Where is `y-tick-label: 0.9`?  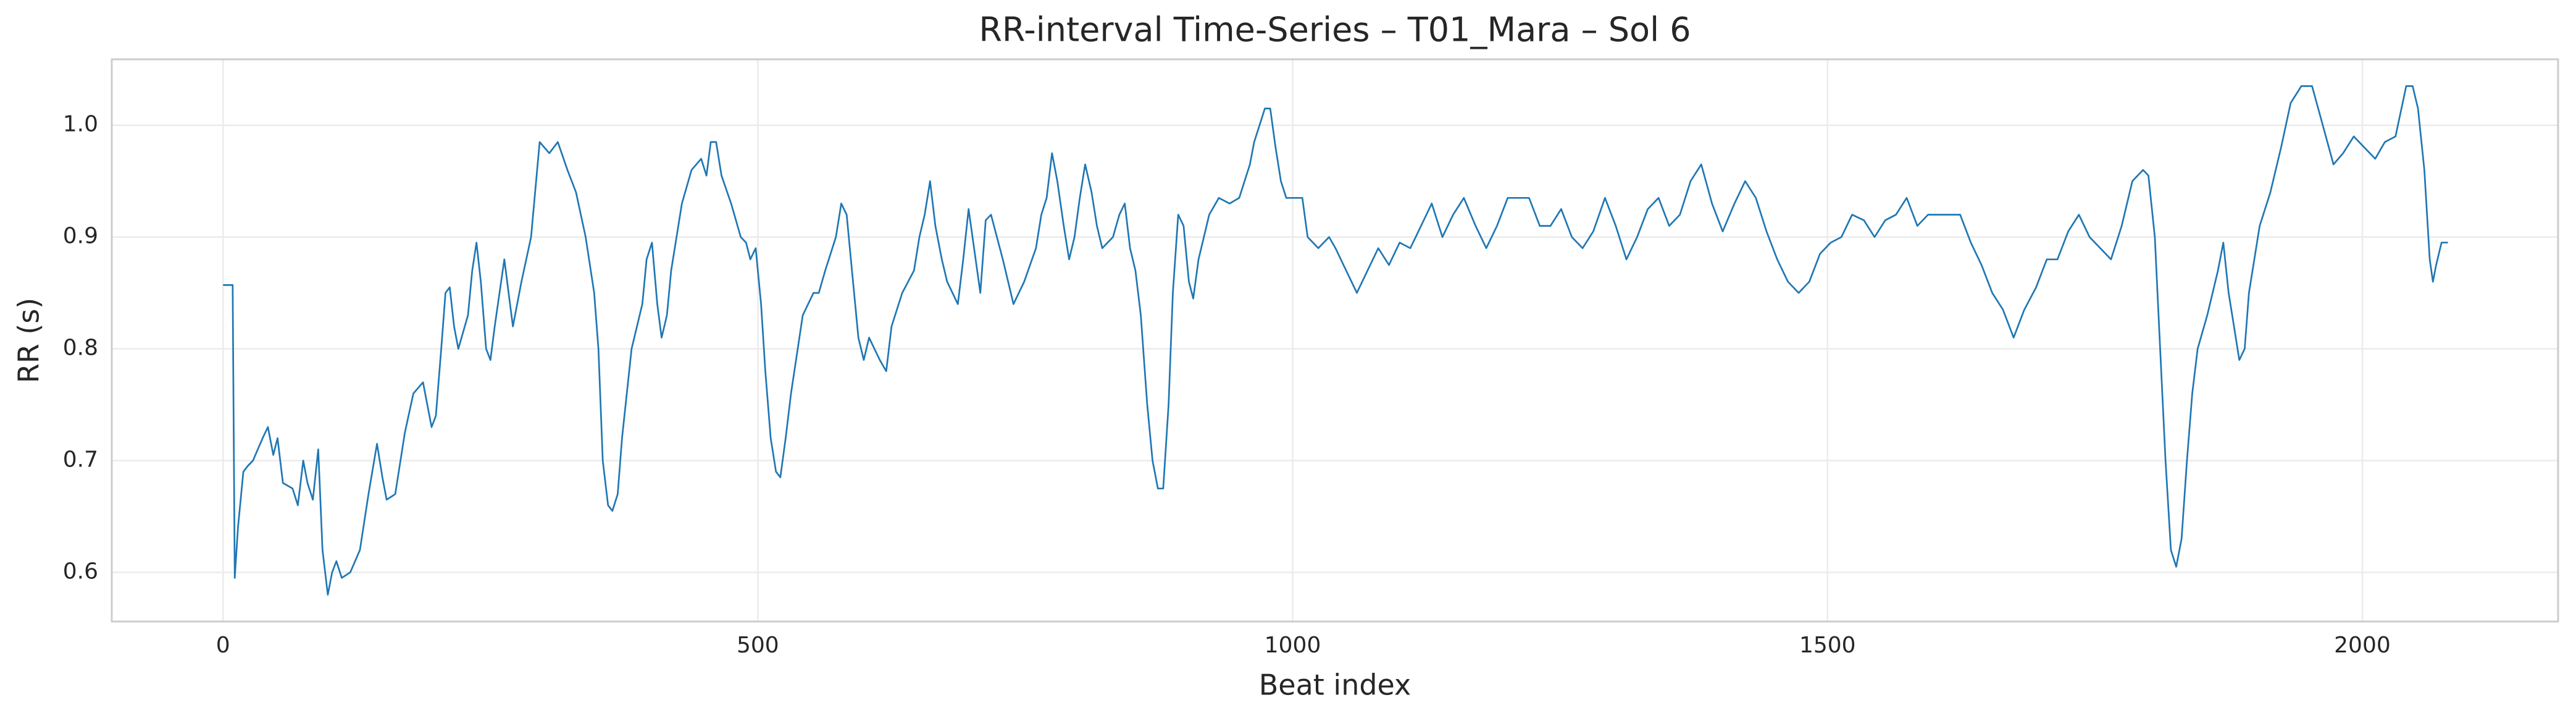 y-tick-label: 0.9 is located at coordinates (80, 236).